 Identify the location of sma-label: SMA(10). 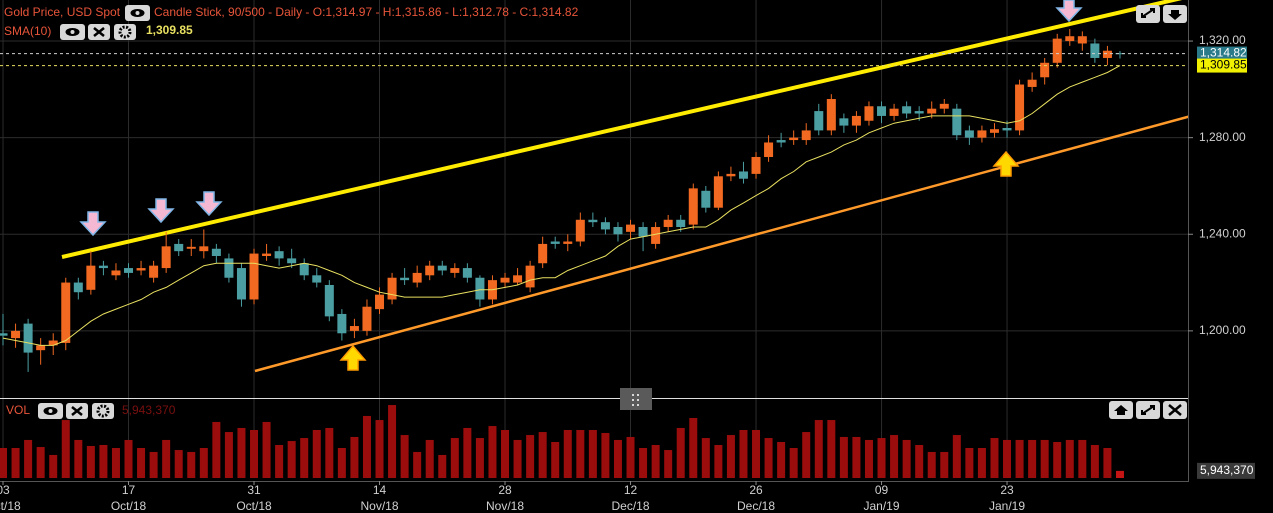
(27, 31).